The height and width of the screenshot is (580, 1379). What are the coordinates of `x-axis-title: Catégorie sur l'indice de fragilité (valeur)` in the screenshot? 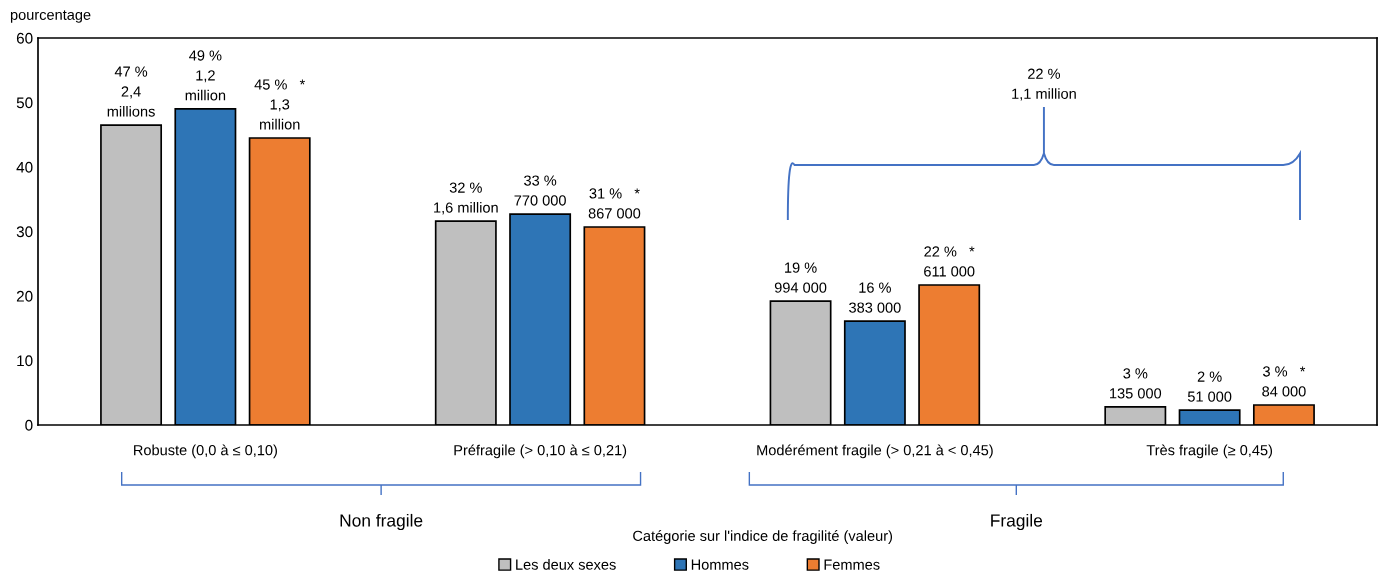 It's located at (763, 537).